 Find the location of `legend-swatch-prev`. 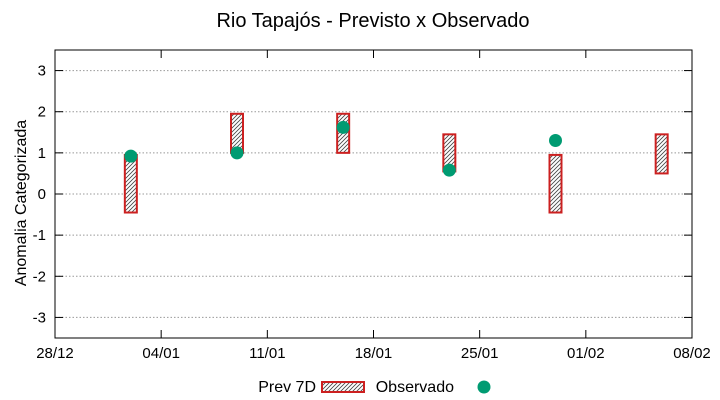

legend-swatch-prev is located at coordinates (343, 387).